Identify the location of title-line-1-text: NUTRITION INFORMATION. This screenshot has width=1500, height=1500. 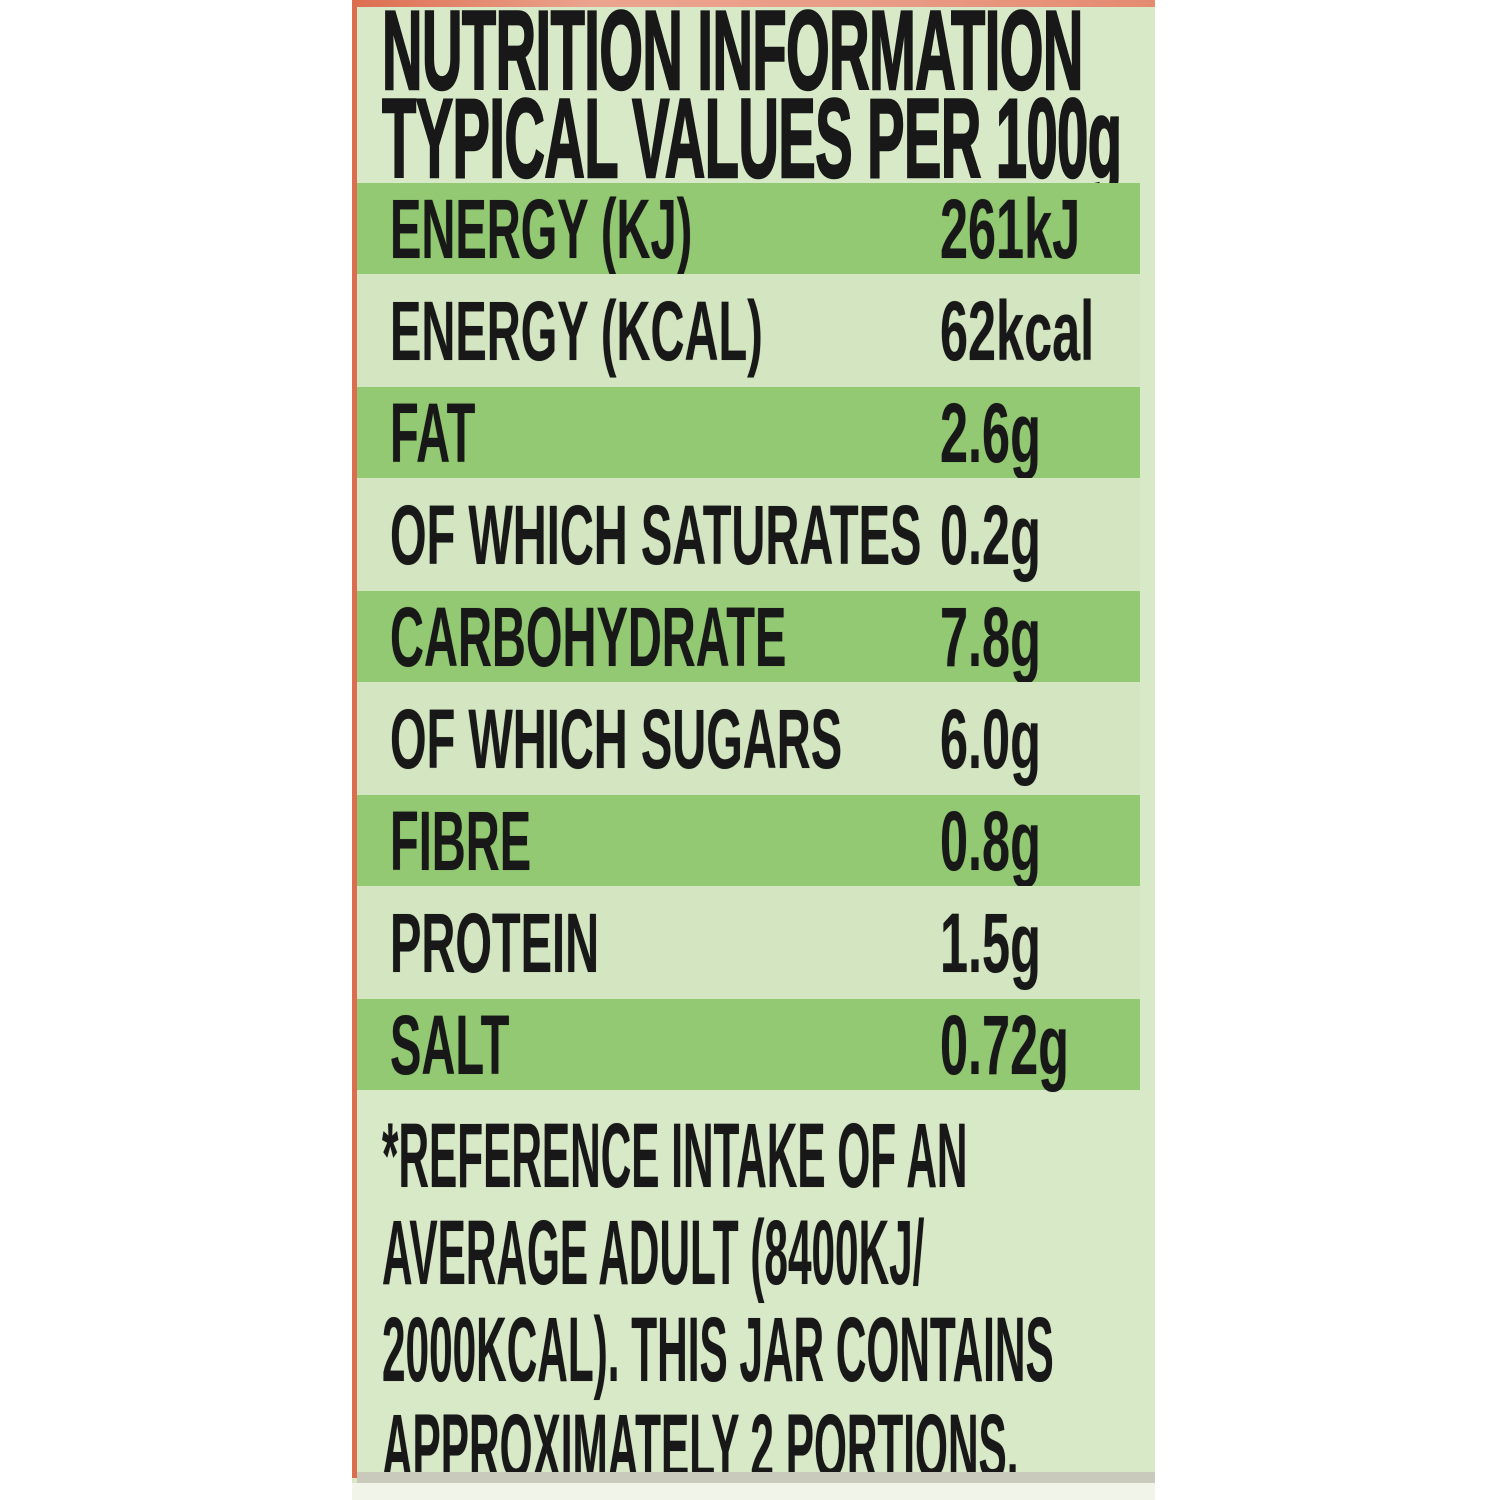
(732, 56).